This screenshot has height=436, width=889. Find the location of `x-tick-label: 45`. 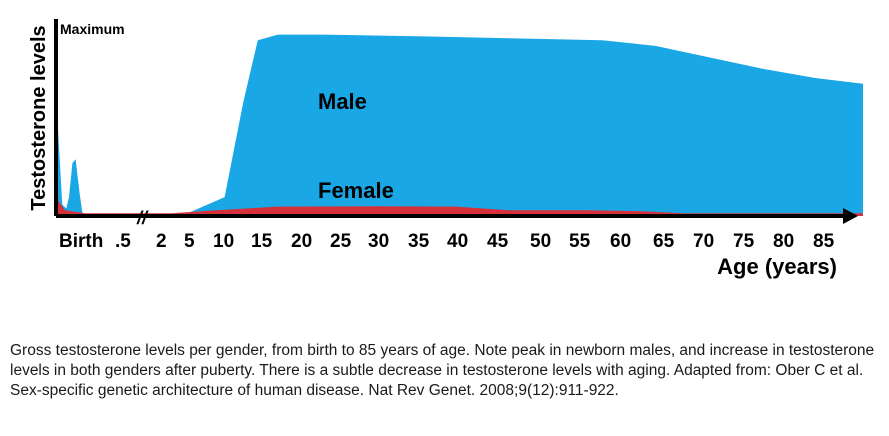

x-tick-label: 45 is located at coordinates (498, 241).